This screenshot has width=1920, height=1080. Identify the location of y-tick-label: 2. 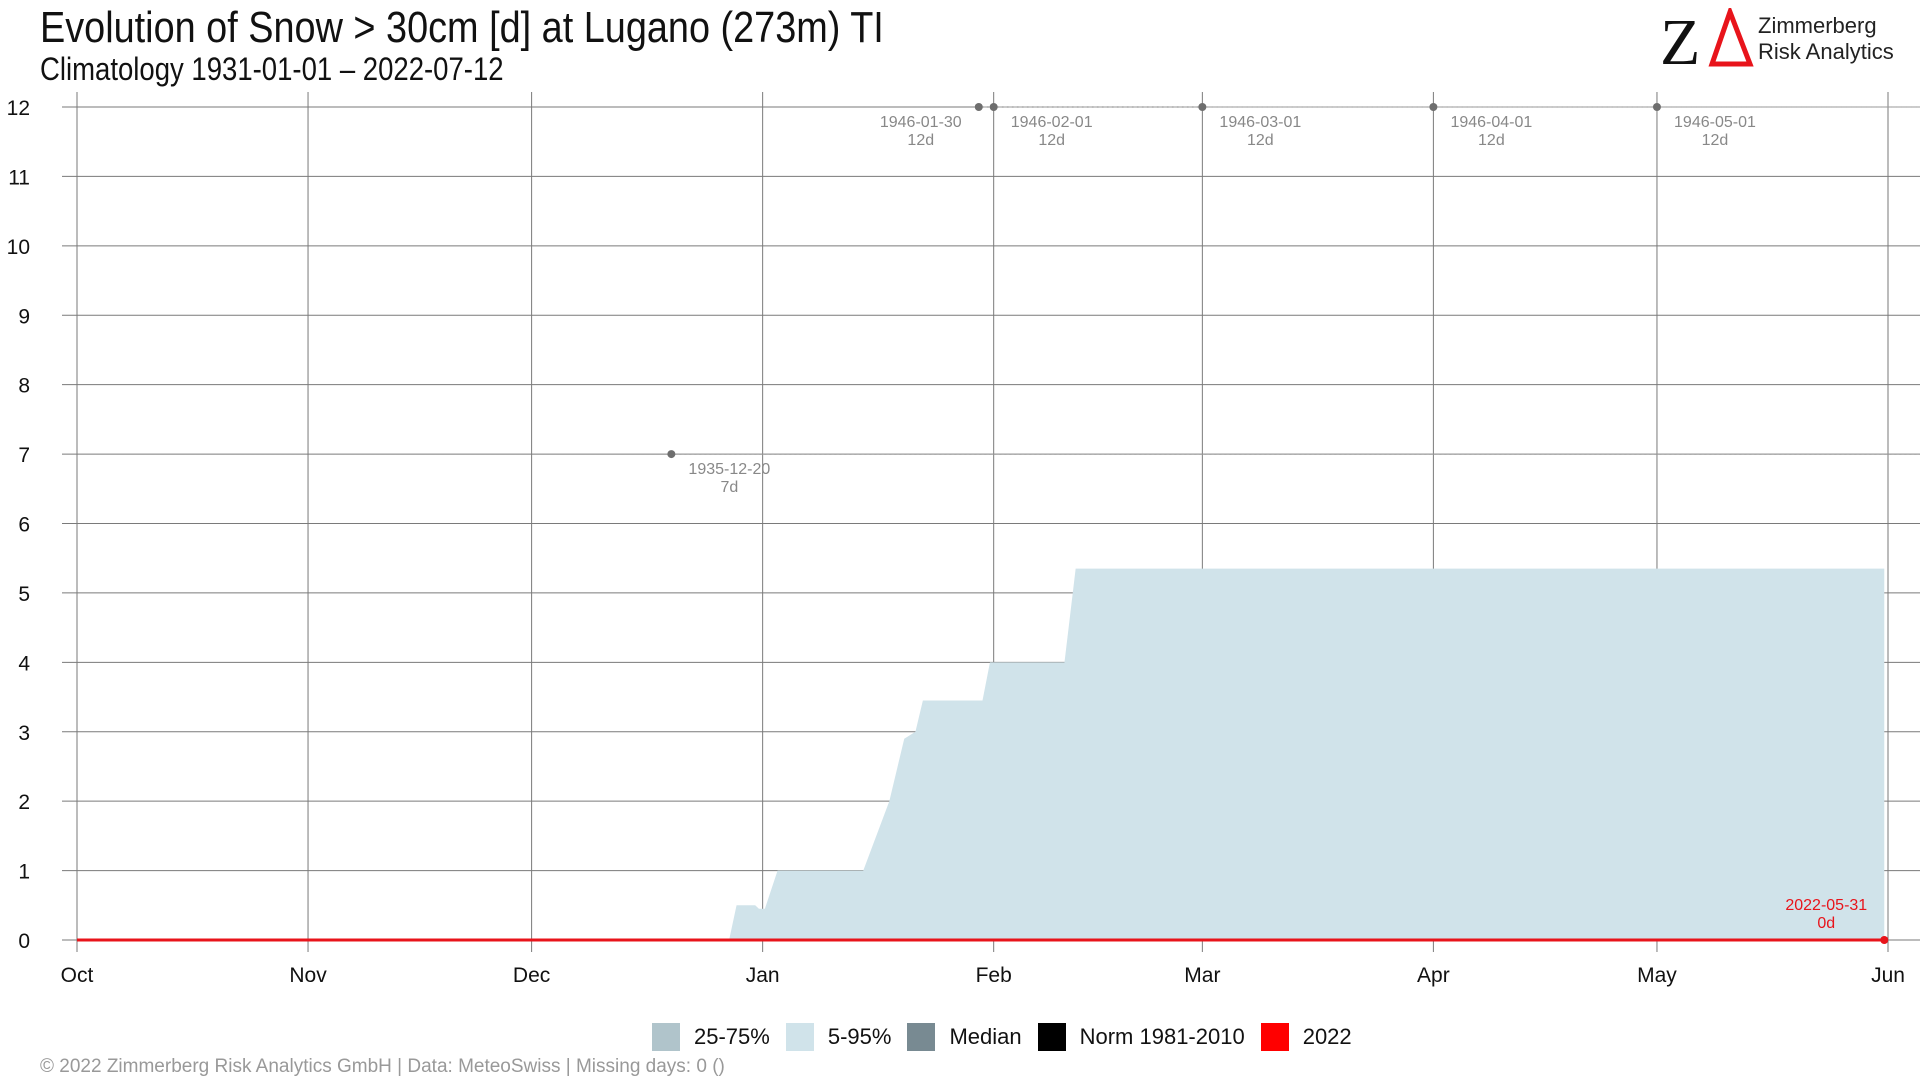
(24, 802).